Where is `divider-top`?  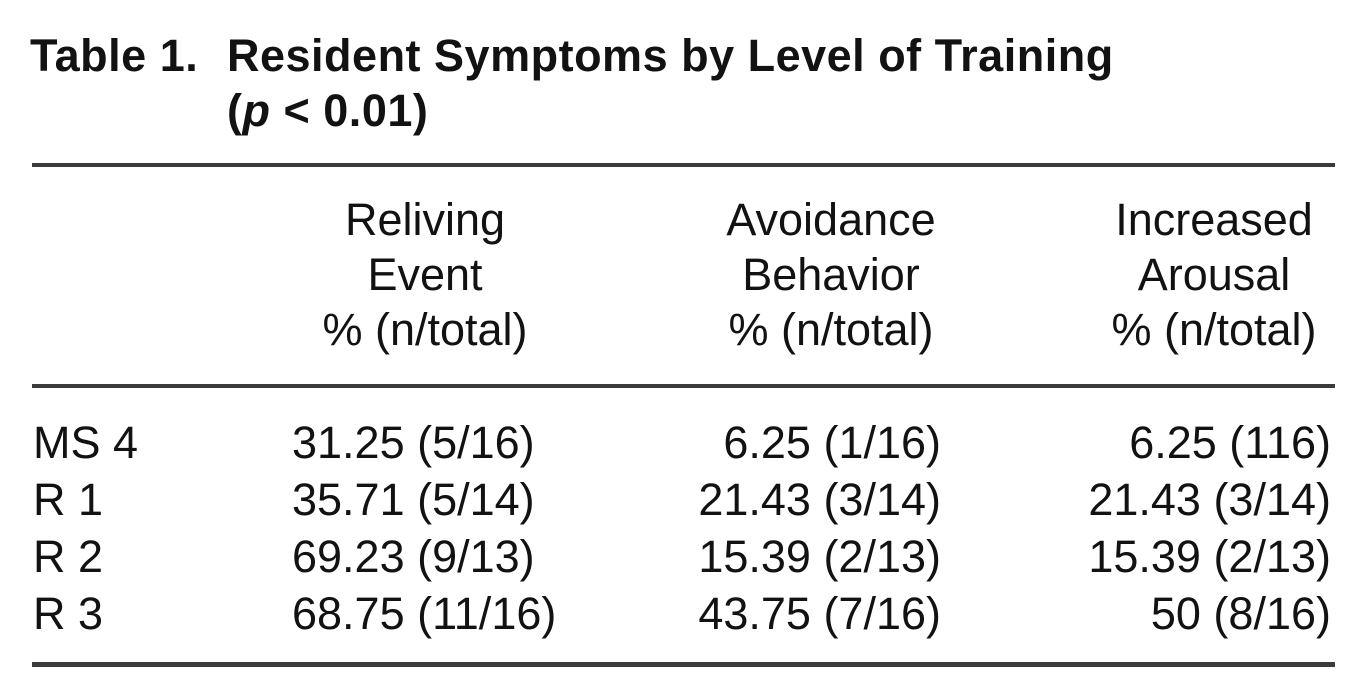
divider-top is located at coordinates (683, 165).